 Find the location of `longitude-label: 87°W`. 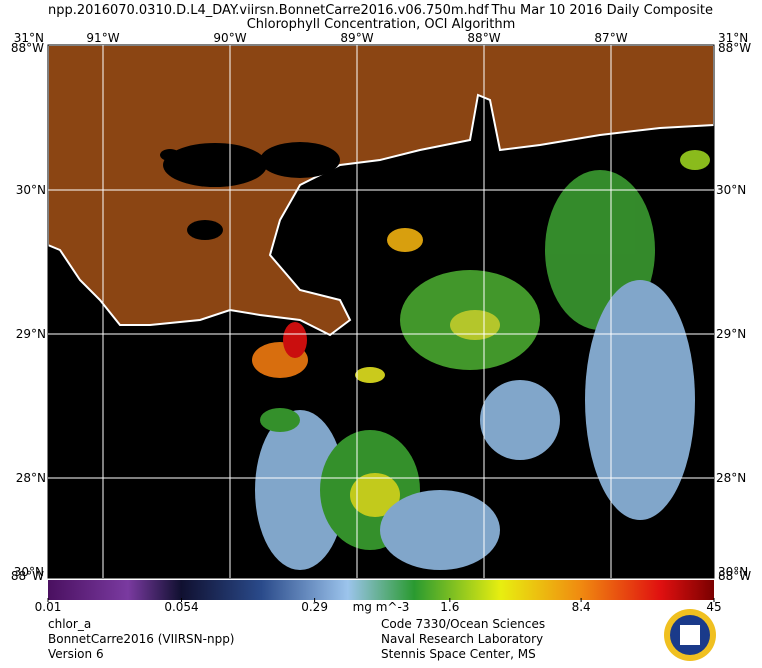

longitude-label: 87°W is located at coordinates (610, 38).